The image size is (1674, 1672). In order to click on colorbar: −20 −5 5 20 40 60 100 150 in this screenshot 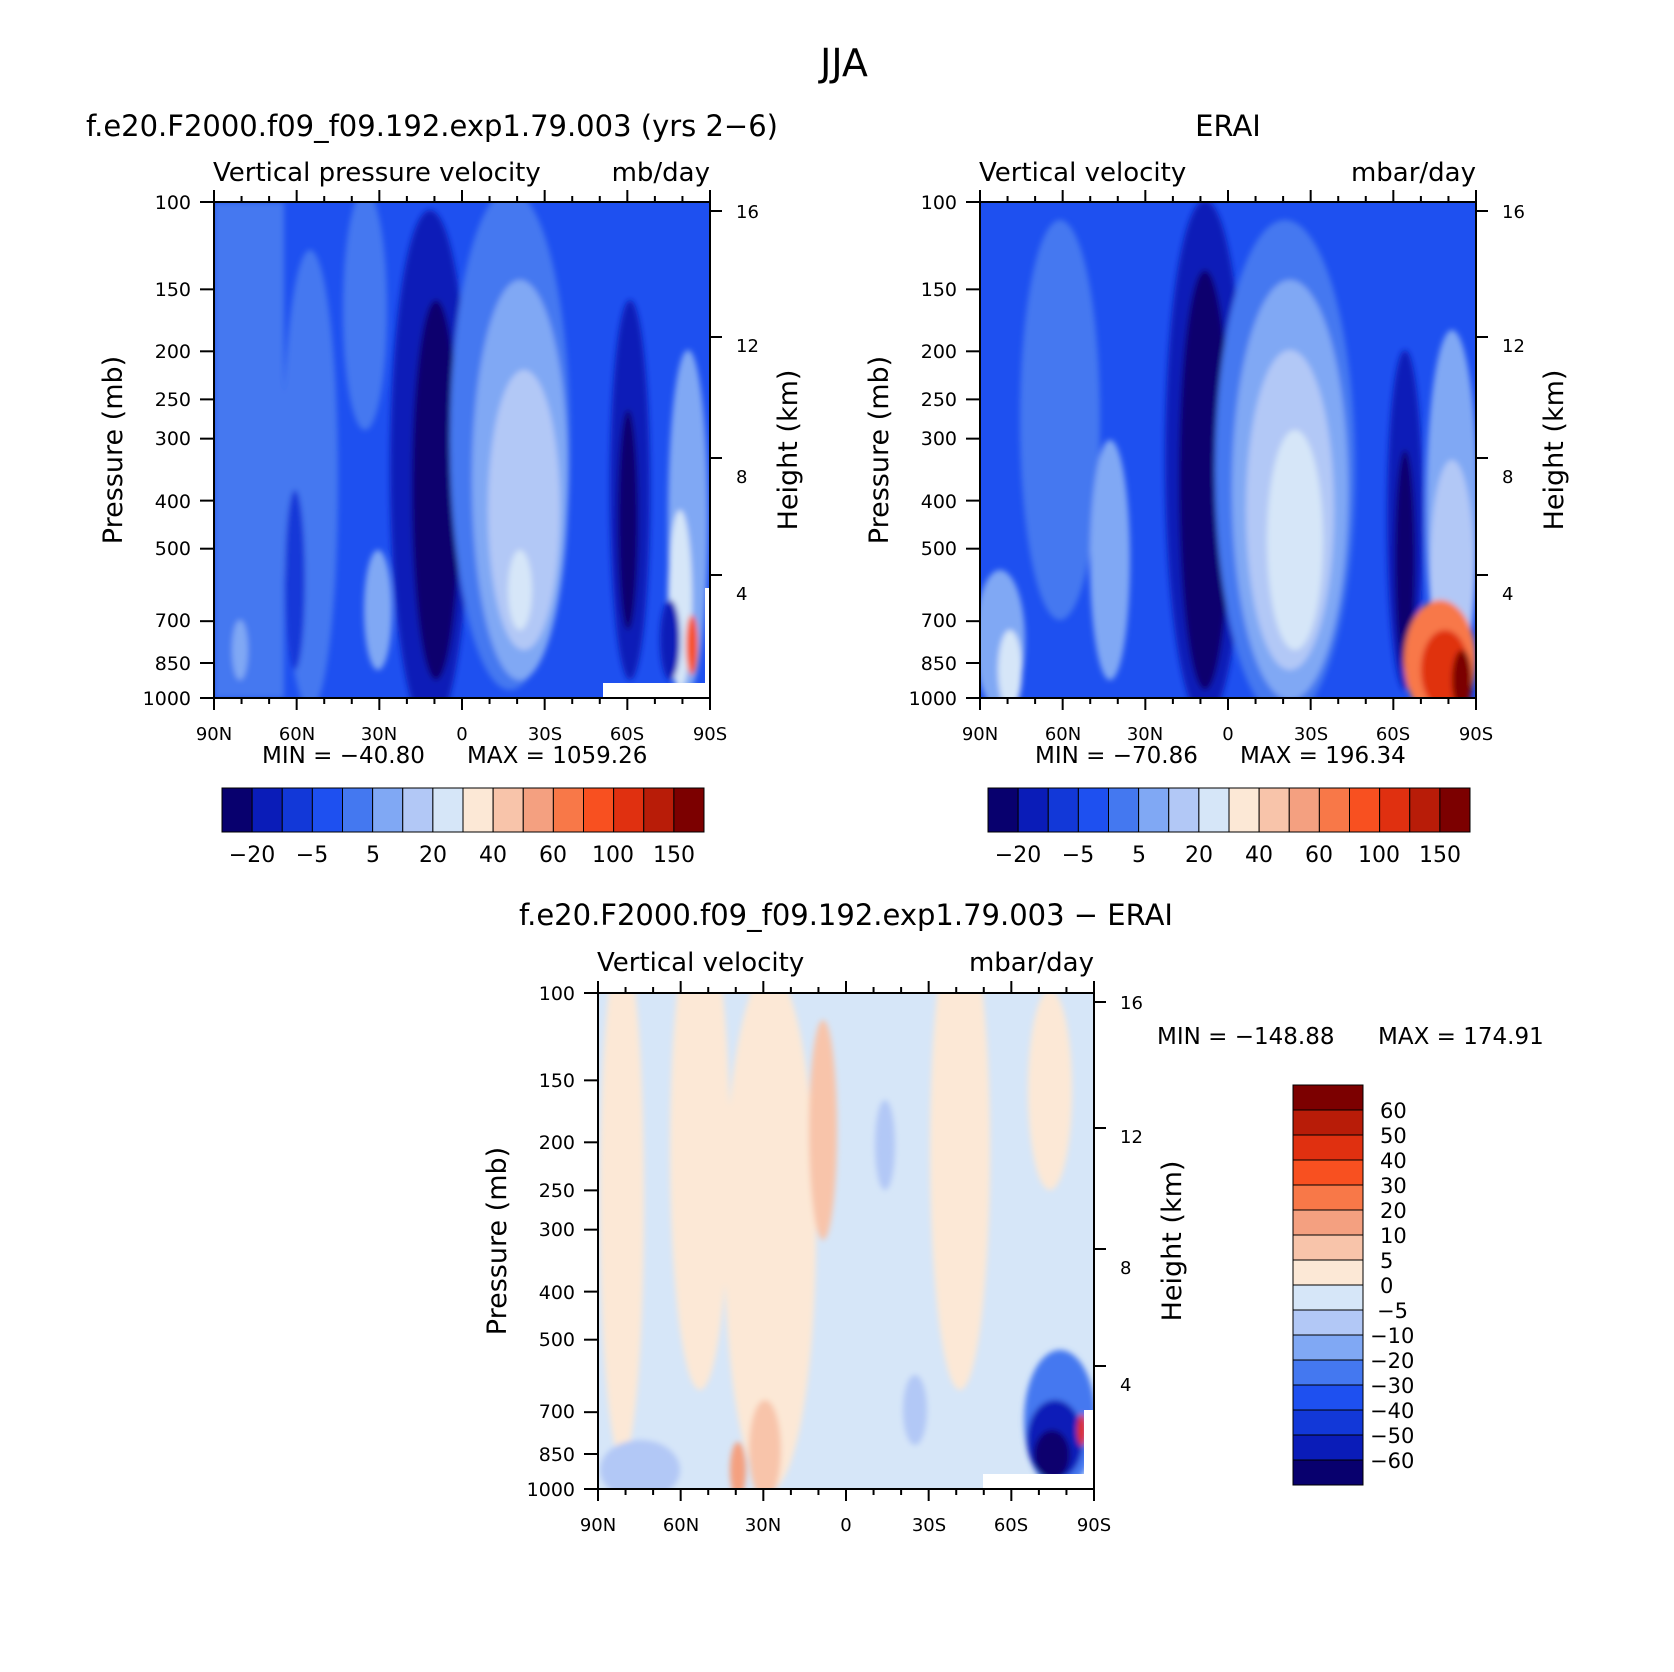, I will do `click(1229, 827)`.